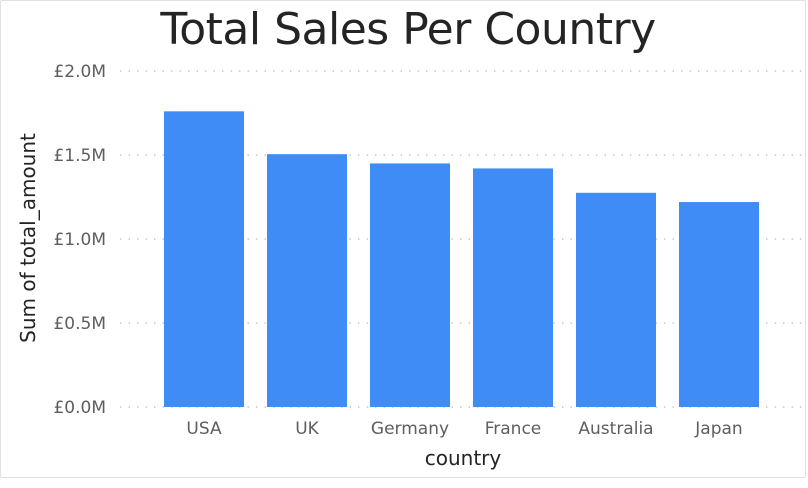  What do you see at coordinates (615, 429) in the screenshot?
I see `x-tick-label: Australia` at bounding box center [615, 429].